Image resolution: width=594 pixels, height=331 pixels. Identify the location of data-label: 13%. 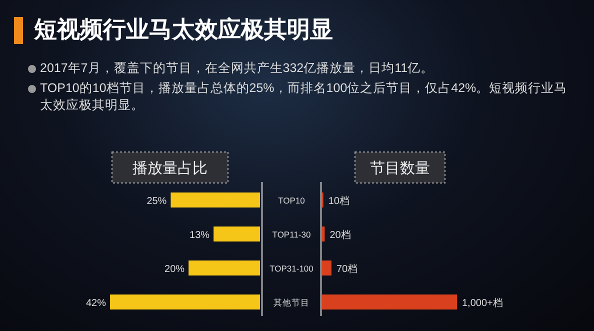
(200, 235).